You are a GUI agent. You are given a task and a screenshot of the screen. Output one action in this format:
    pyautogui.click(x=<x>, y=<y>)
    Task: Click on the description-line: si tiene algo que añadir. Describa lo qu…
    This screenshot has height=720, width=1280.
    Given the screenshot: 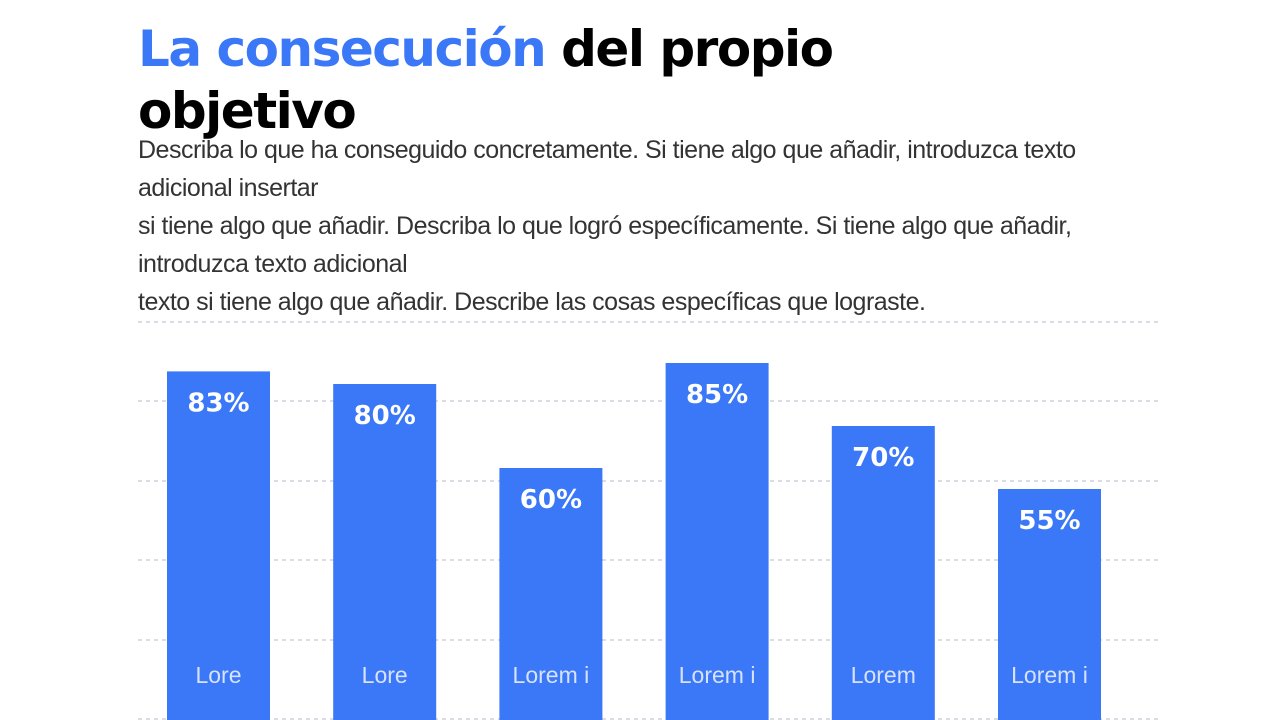 What is the action you would take?
    pyautogui.click(x=605, y=245)
    